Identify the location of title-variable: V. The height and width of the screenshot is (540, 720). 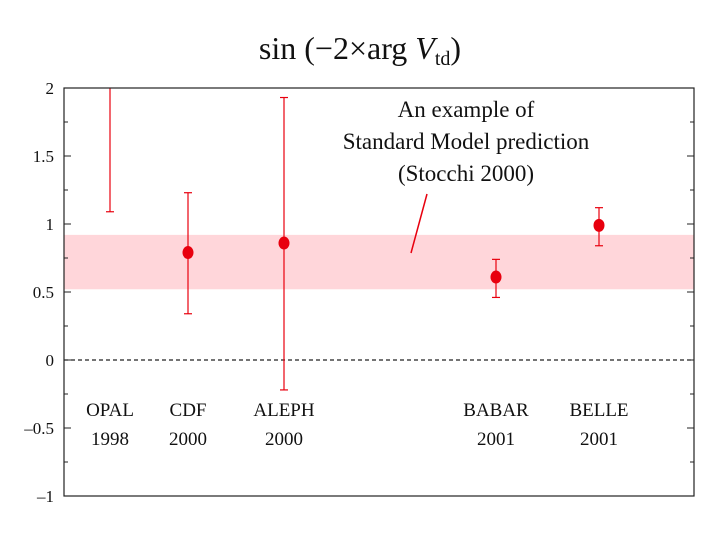
(425, 48).